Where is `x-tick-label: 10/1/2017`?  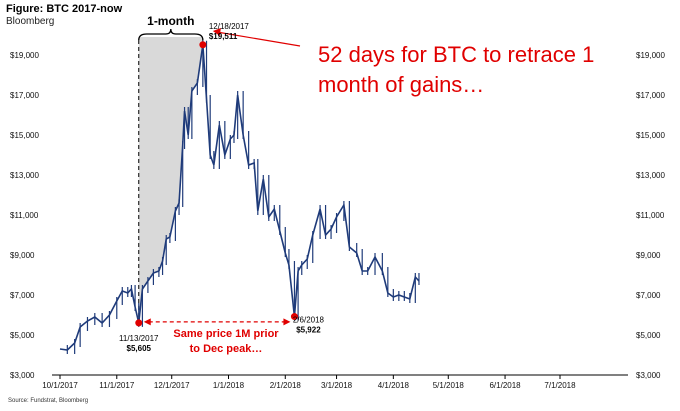 x-tick-label: 10/1/2017 is located at coordinates (60, 385).